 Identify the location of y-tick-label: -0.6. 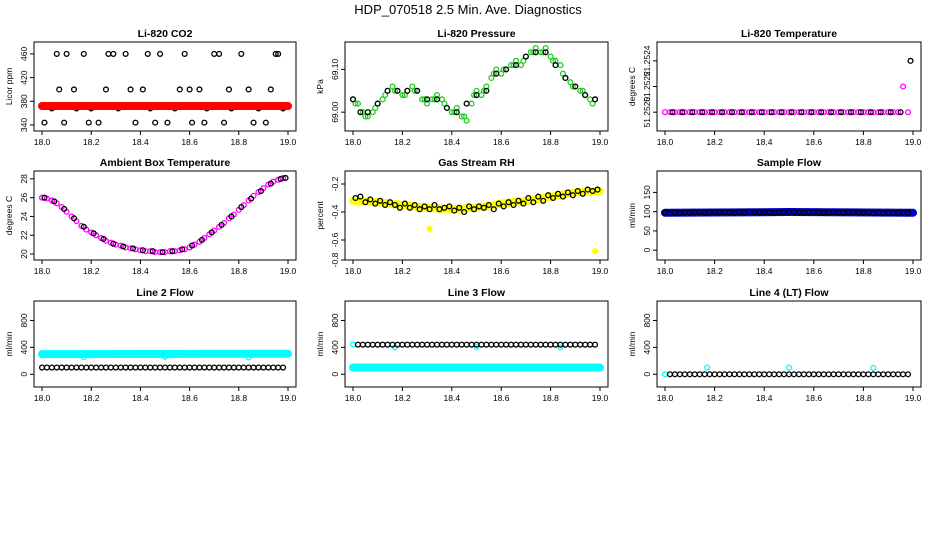
(335, 239).